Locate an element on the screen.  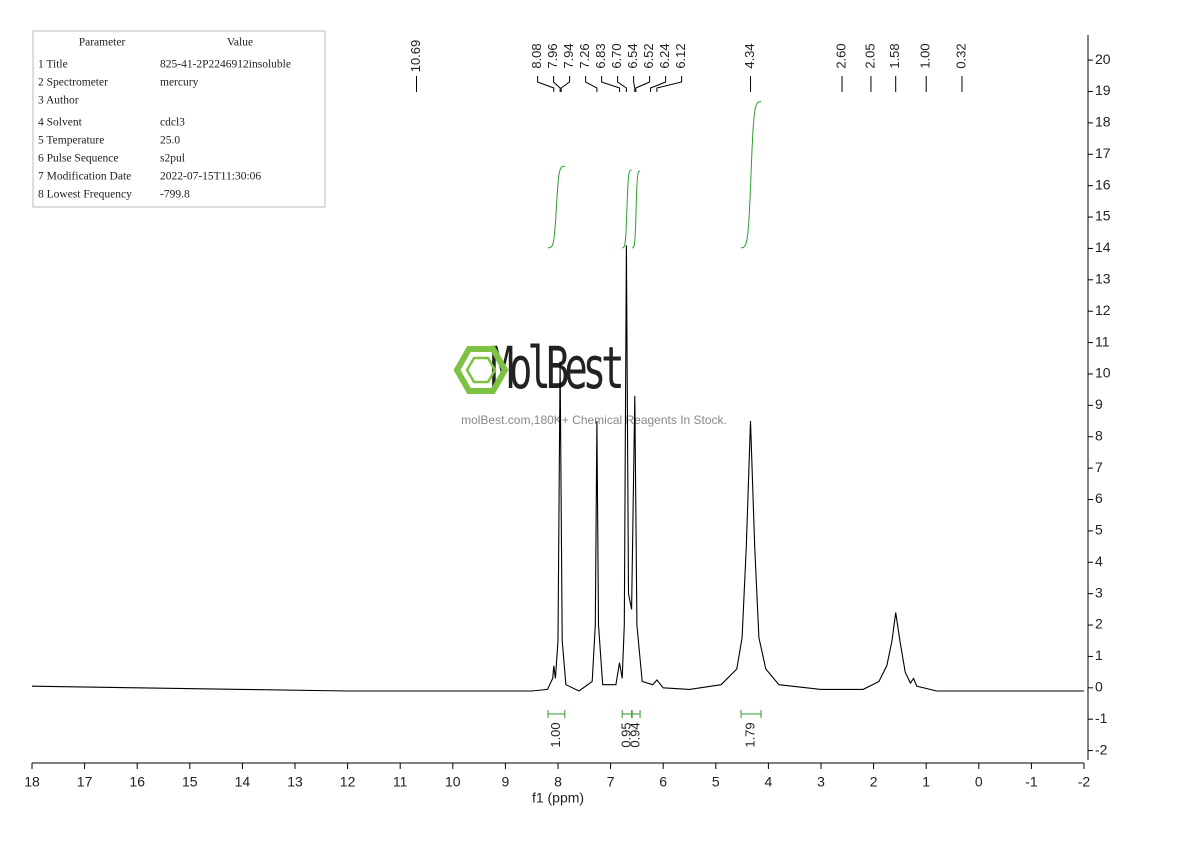
y-tick-label: 9 is located at coordinates (1099, 404).